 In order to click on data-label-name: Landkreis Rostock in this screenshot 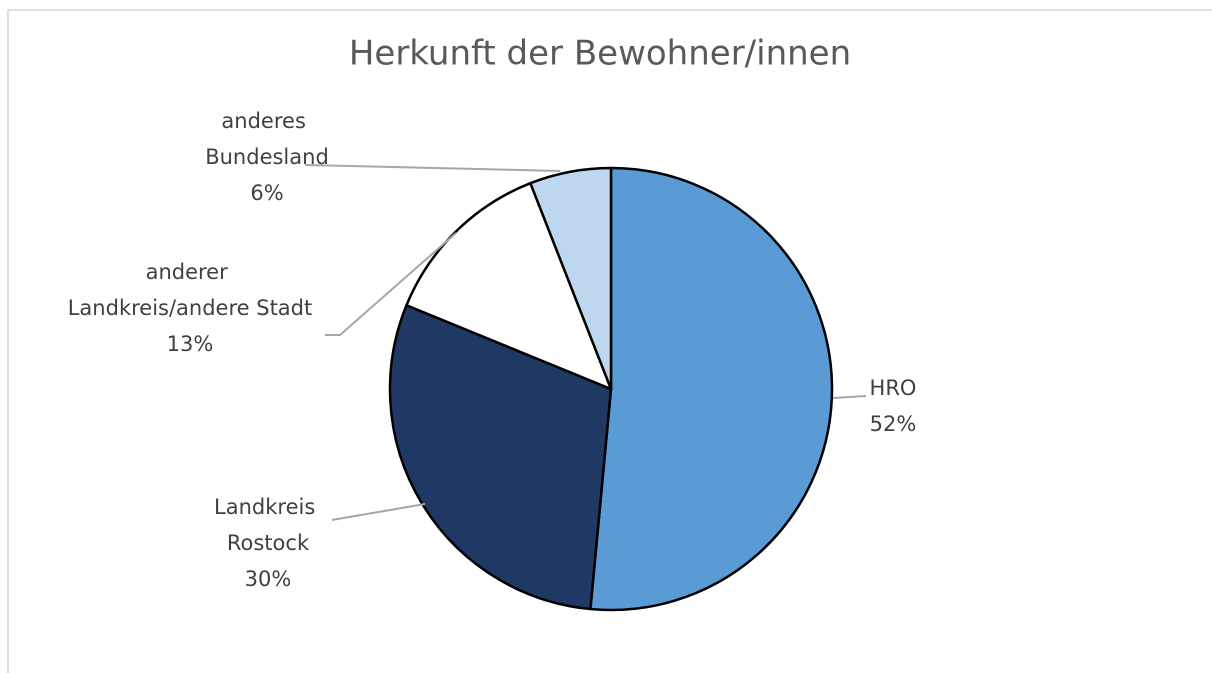, I will do `click(268, 525)`.